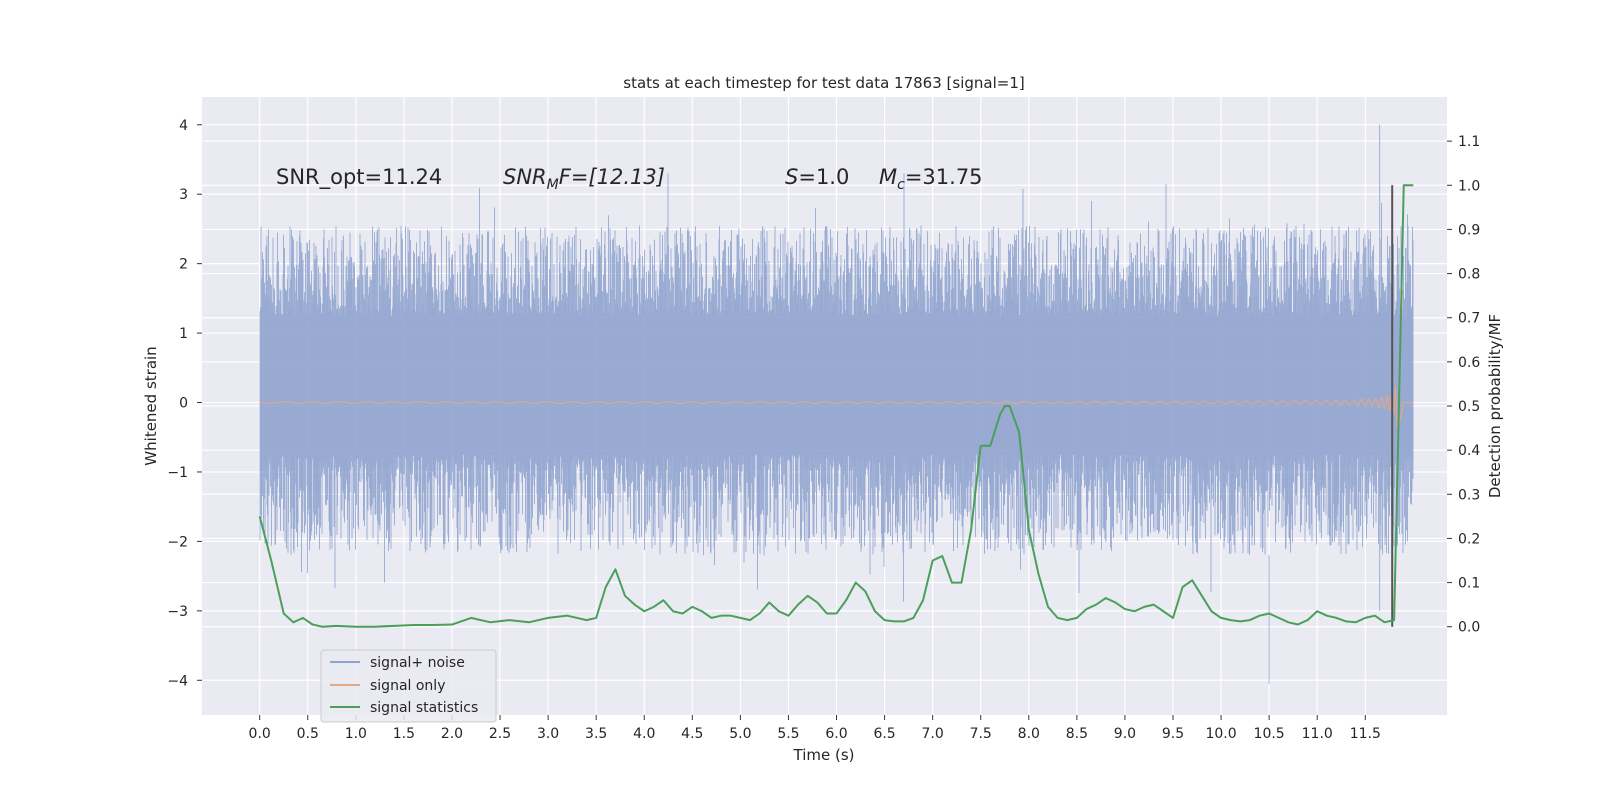  What do you see at coordinates (404, 734) in the screenshot?
I see `x-tick-label: 1.5` at bounding box center [404, 734].